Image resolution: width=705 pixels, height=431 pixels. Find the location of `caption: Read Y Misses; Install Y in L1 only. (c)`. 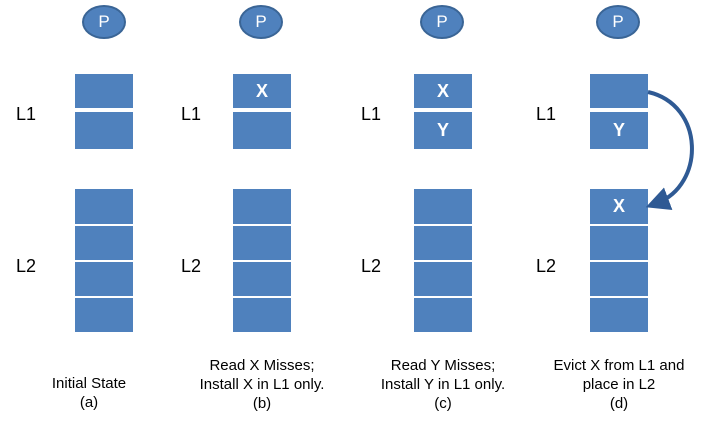

caption: Read Y Misses; Install Y in L1 only. (c) is located at coordinates (443, 384).